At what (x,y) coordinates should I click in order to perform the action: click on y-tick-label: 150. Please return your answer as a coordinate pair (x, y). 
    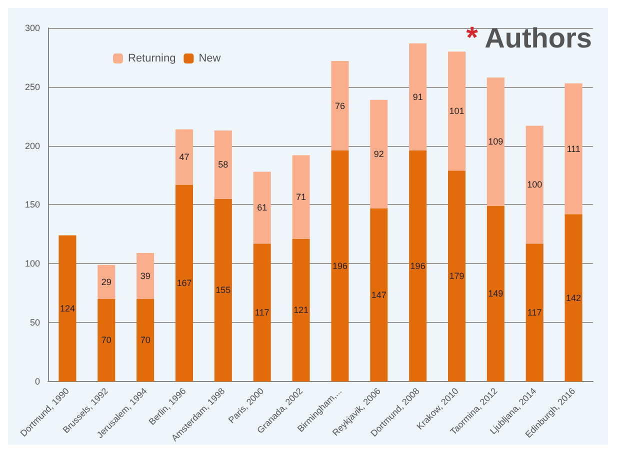
    Looking at the image, I should click on (32, 205).